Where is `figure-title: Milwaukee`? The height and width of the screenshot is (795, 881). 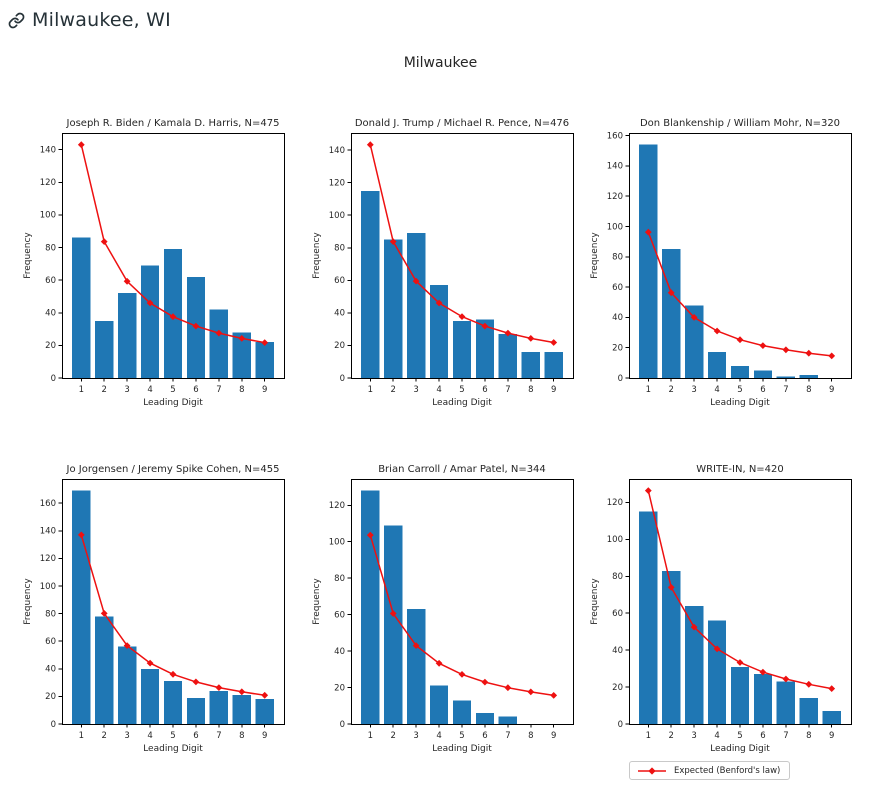
figure-title: Milwaukee is located at coordinates (440, 63).